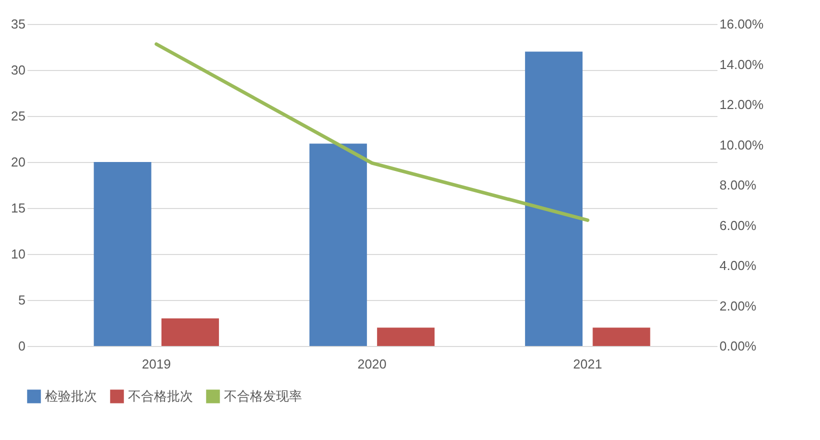  What do you see at coordinates (263, 396) in the screenshot?
I see `legend-label: 不合格发现率` at bounding box center [263, 396].